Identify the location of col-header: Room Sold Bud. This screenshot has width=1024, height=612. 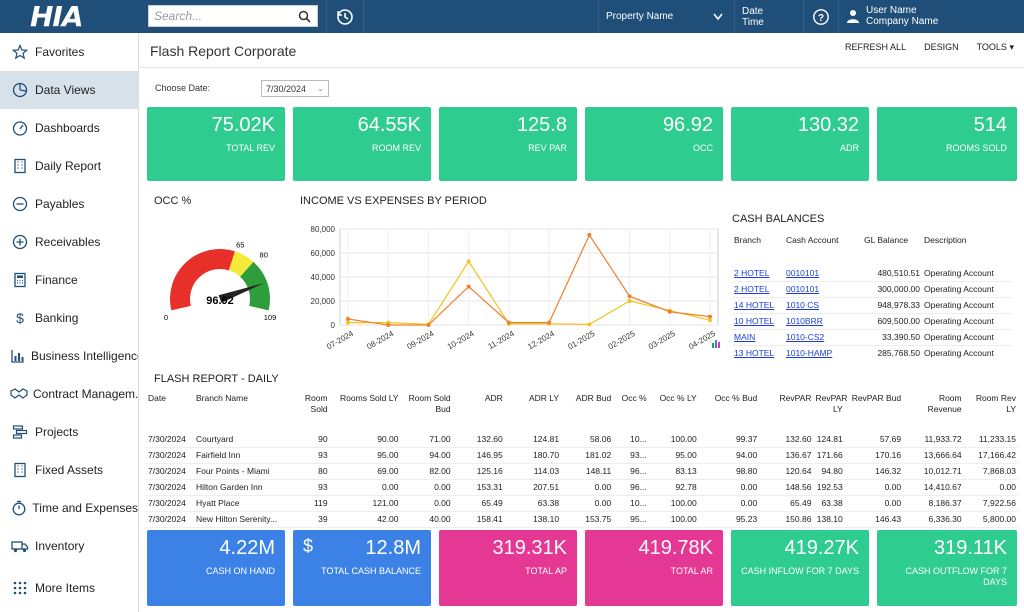
(429, 403).